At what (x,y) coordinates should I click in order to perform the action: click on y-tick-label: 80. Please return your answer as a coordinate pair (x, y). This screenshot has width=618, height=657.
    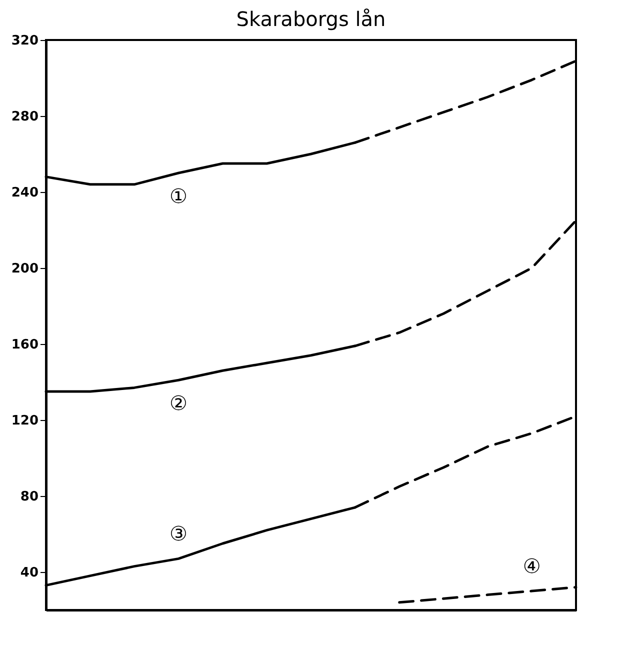
    Looking at the image, I should click on (29, 497).